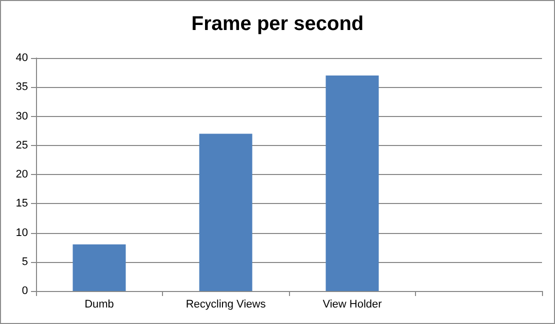 The image size is (555, 324). I want to click on x-tick-label: Recycling Views, so click(226, 304).